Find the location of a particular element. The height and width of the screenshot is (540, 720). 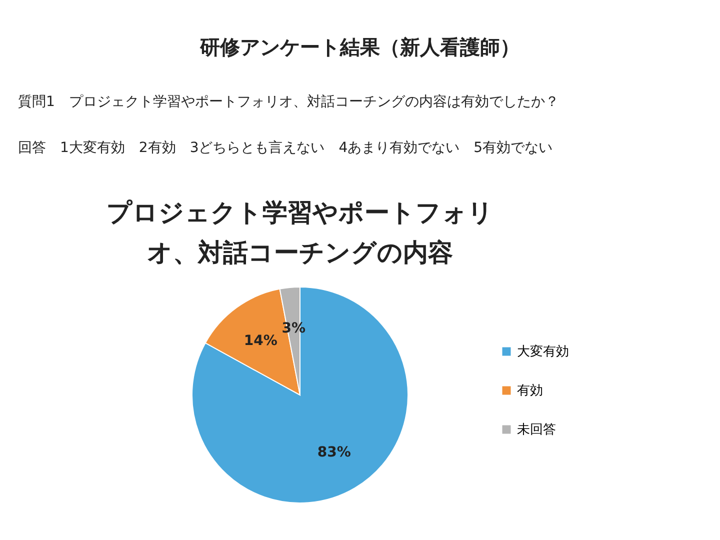

data-label: 14% is located at coordinates (261, 340).